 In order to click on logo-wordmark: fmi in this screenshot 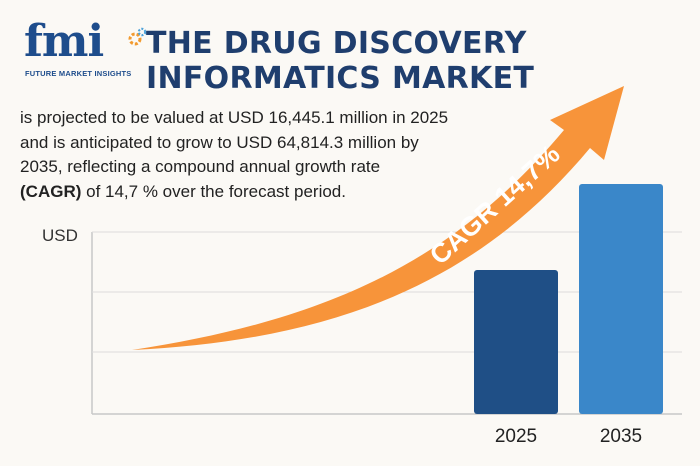, I will do `click(64, 41)`.